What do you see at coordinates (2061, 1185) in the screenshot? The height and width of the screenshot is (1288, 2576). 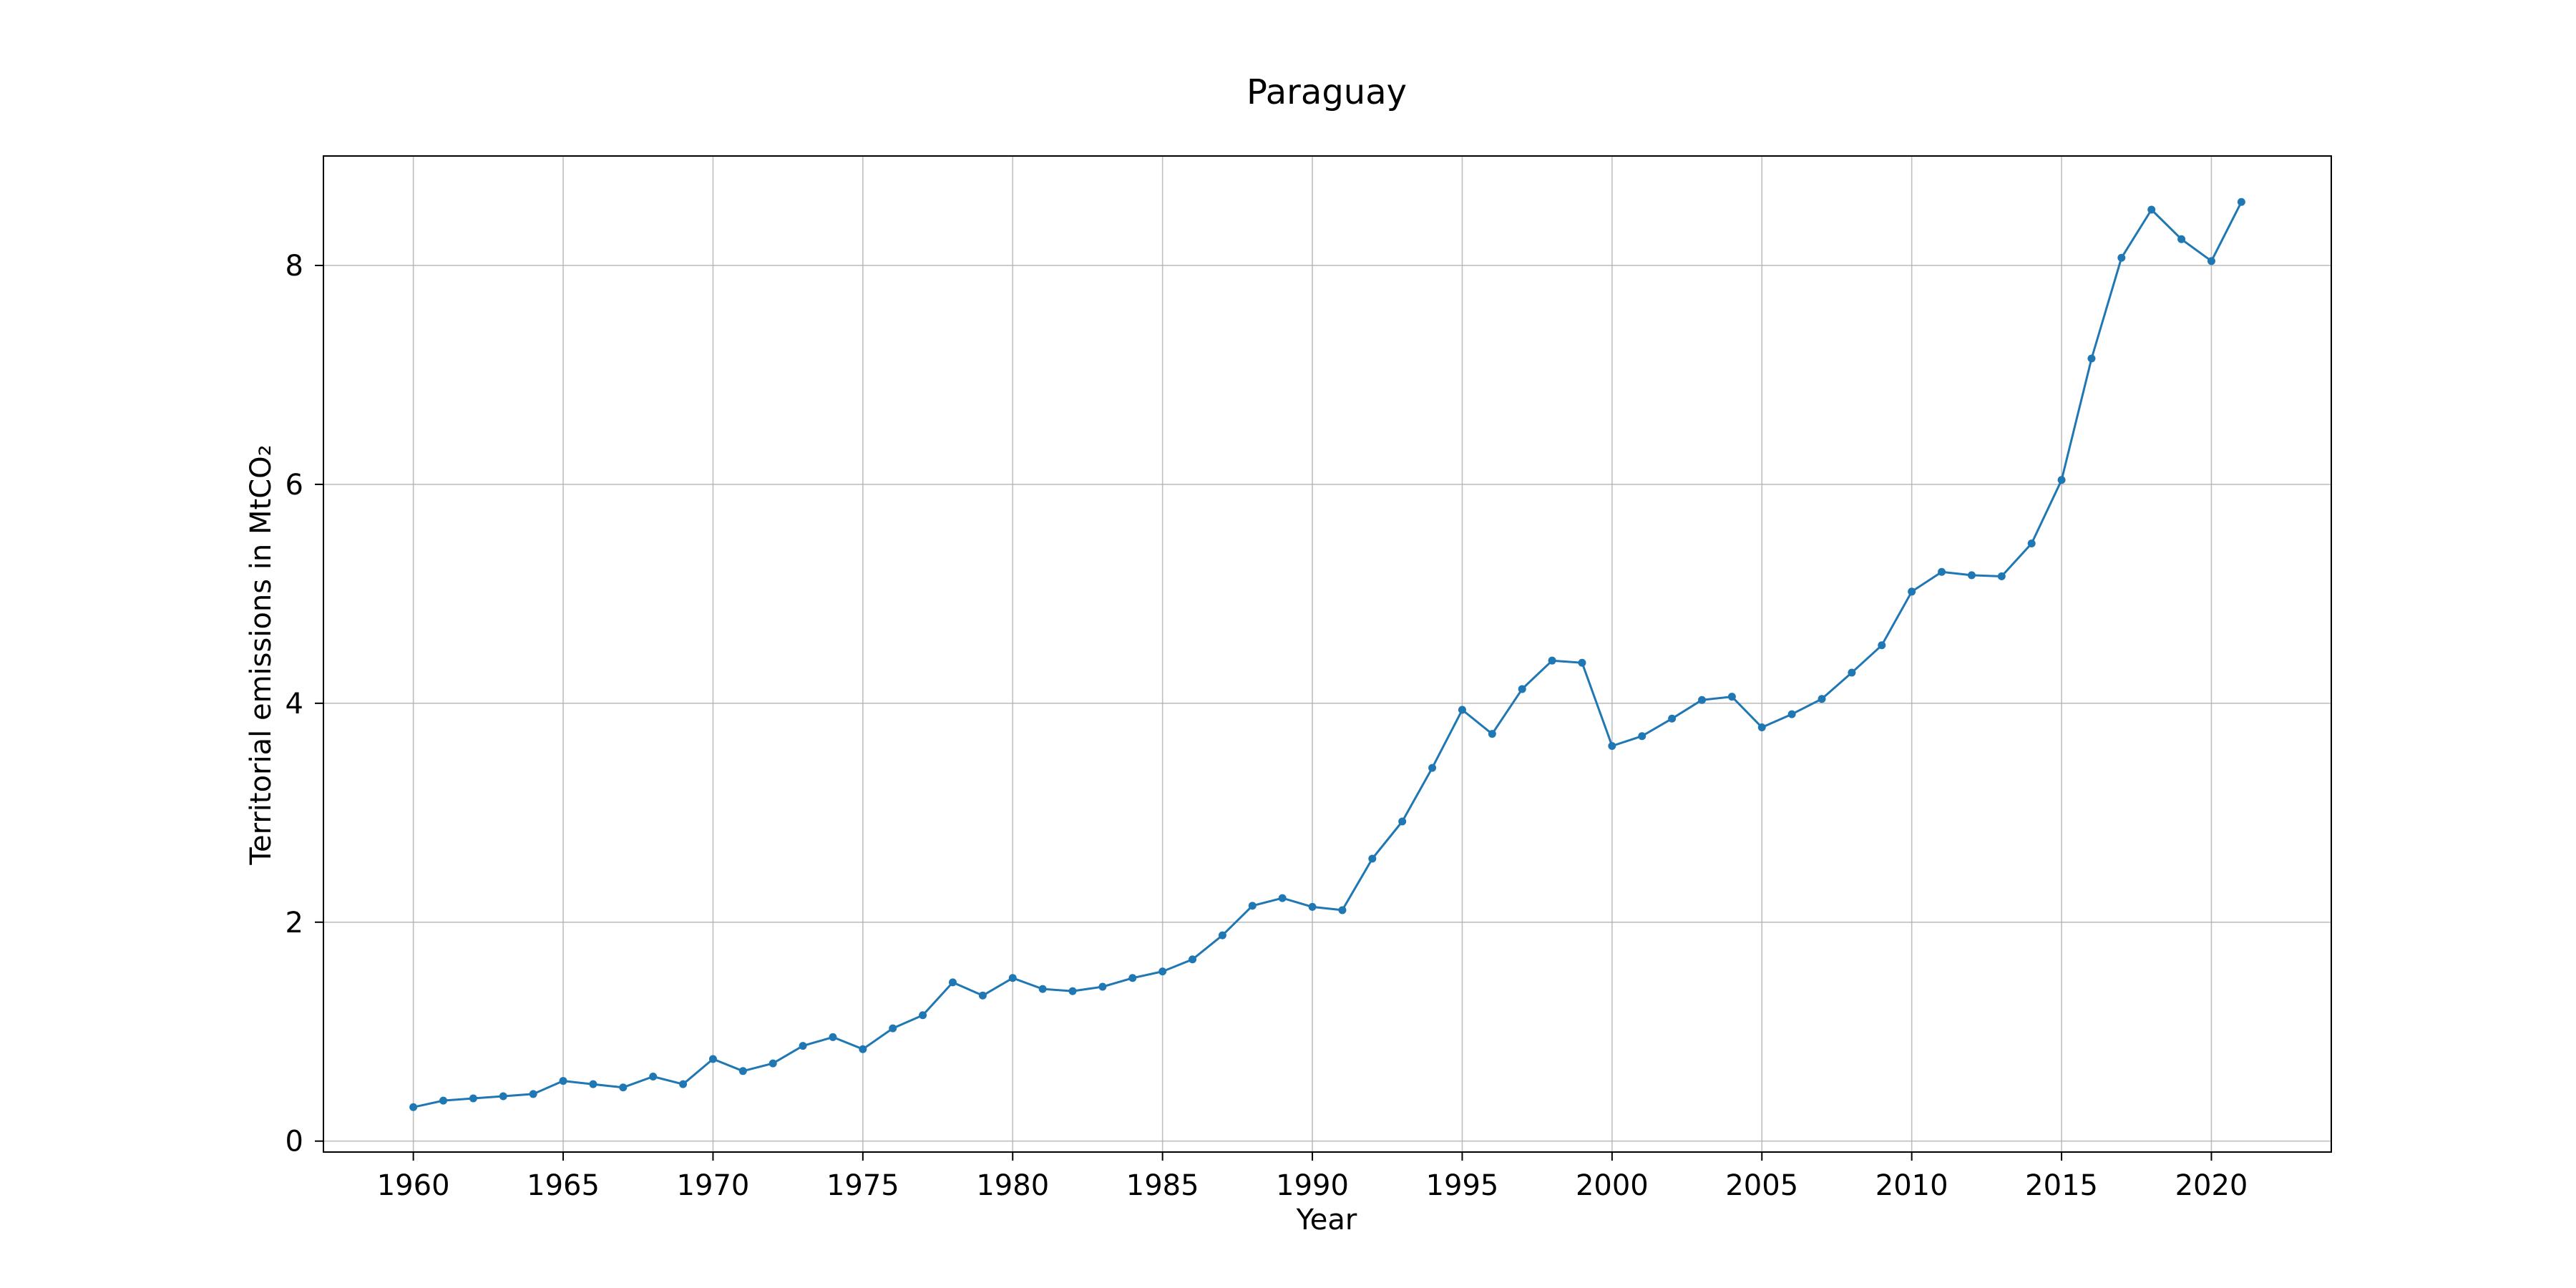 I see `x-tick-label: 2015` at bounding box center [2061, 1185].